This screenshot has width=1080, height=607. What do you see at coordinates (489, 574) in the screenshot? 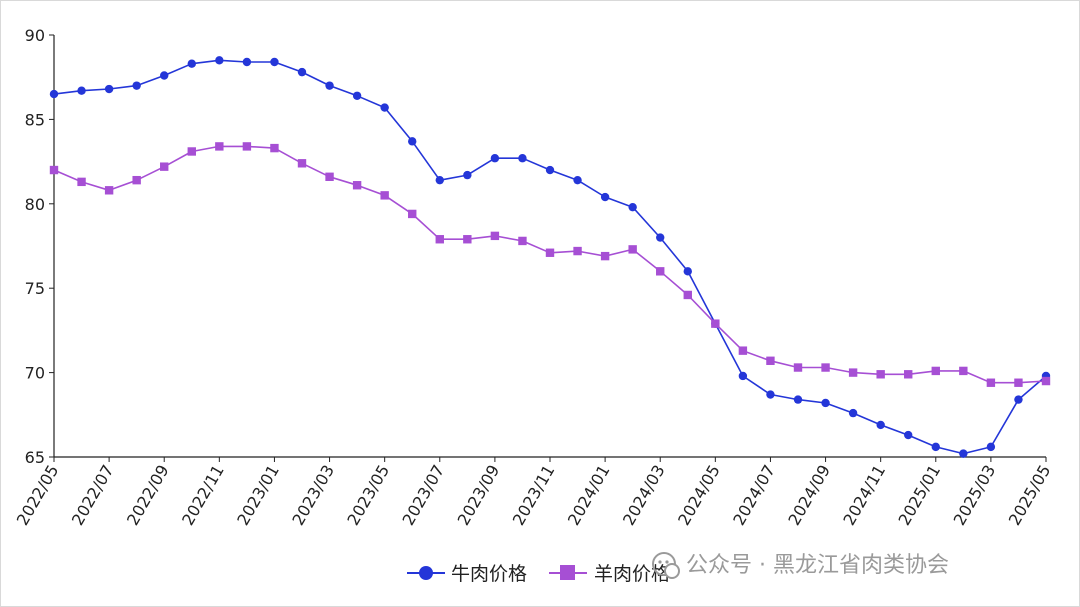
I see `legend-label-beef: 牛肉价格` at bounding box center [489, 574].